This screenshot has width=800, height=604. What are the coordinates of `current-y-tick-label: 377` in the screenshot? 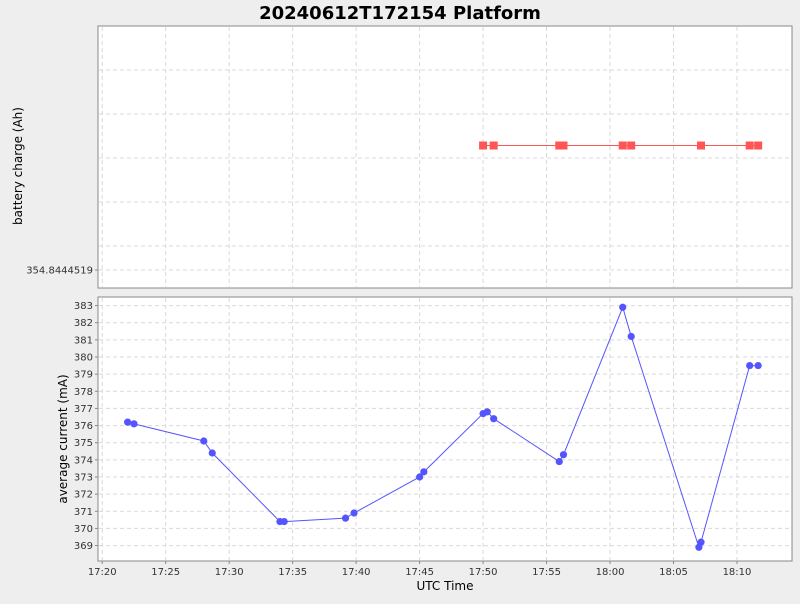 It's located at (83, 409).